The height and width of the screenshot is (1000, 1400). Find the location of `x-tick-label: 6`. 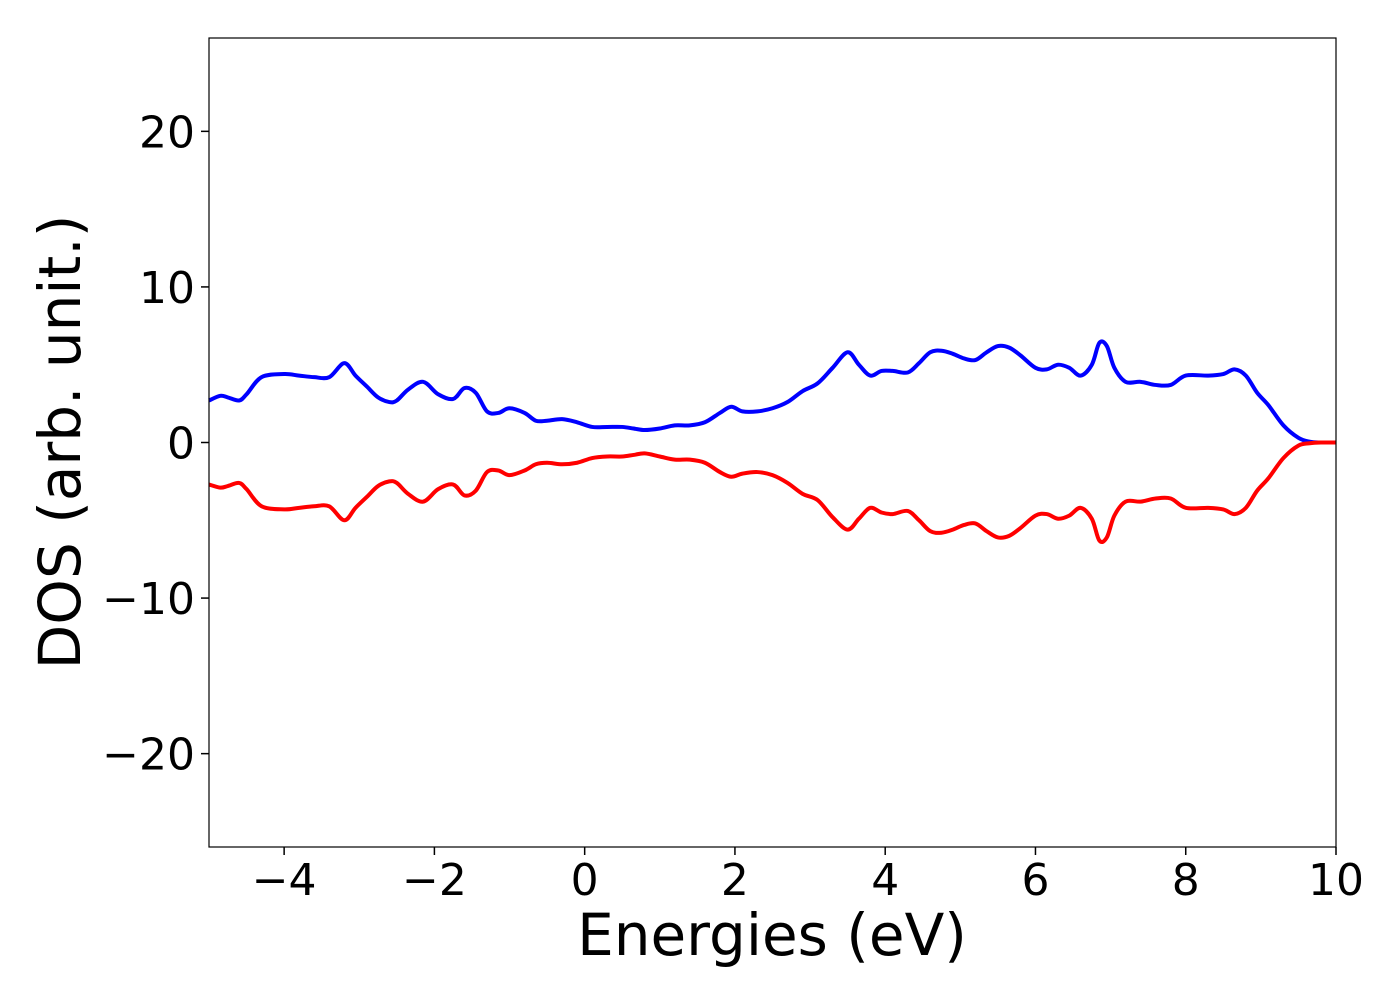

x-tick-label: 6 is located at coordinates (1035, 880).